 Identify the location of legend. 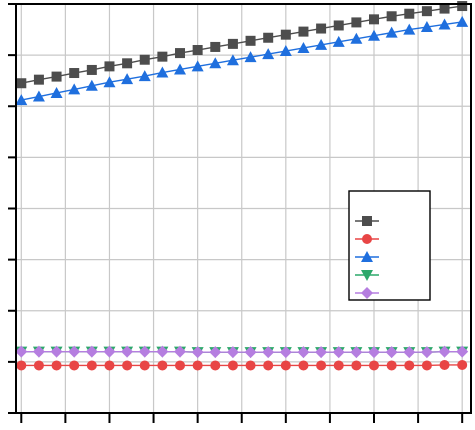
(389, 245).